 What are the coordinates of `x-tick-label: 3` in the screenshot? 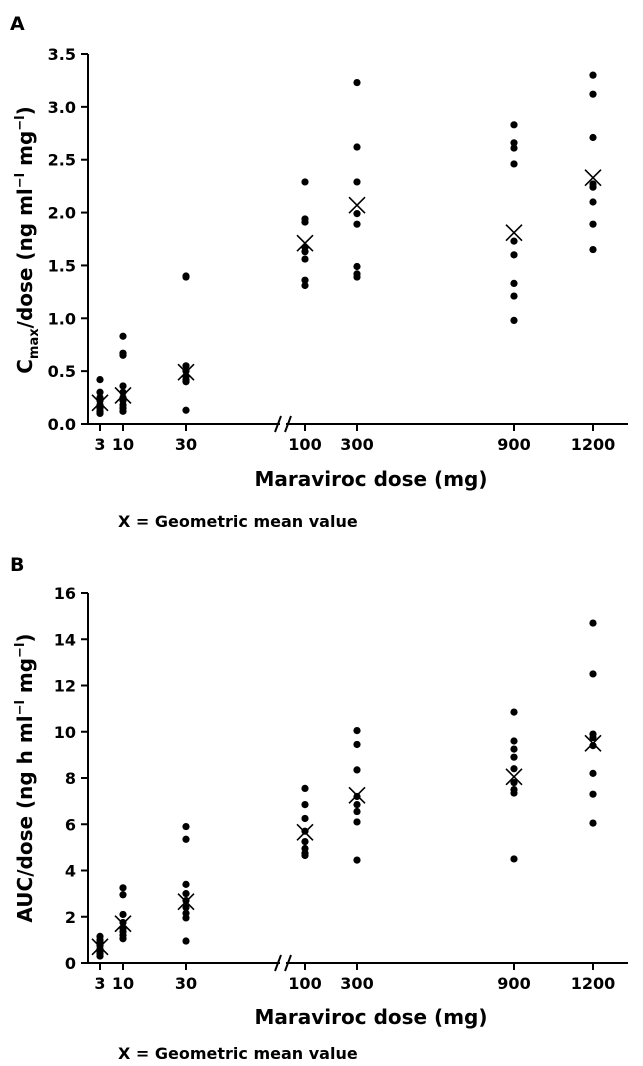 It's located at (99, 983).